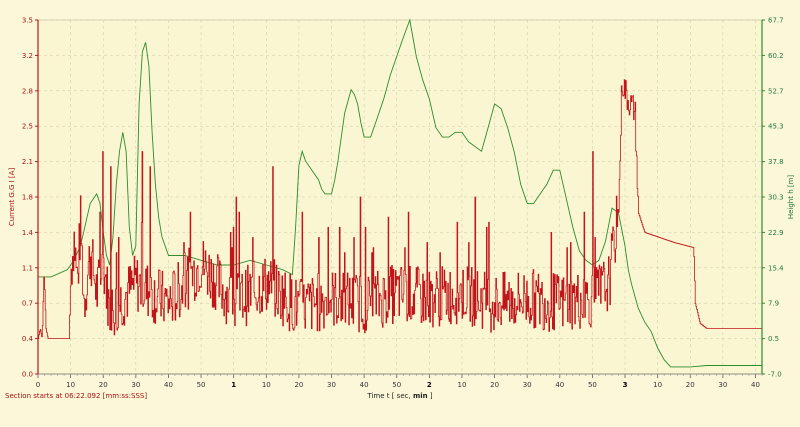 This screenshot has height=427, width=800. What do you see at coordinates (775, 375) in the screenshot?
I see `y-right-tick-label: -7.0` at bounding box center [775, 375].